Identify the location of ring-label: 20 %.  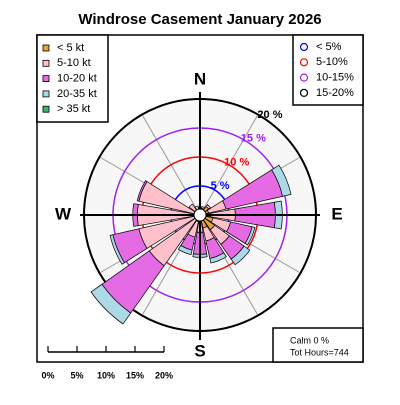
(269, 115).